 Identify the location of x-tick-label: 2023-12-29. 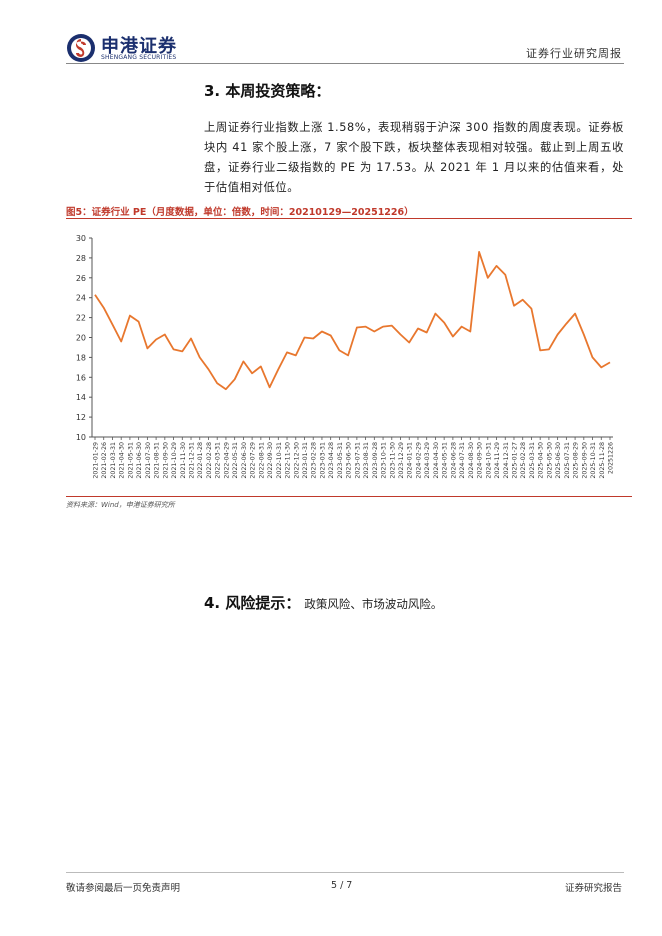
(401, 460).